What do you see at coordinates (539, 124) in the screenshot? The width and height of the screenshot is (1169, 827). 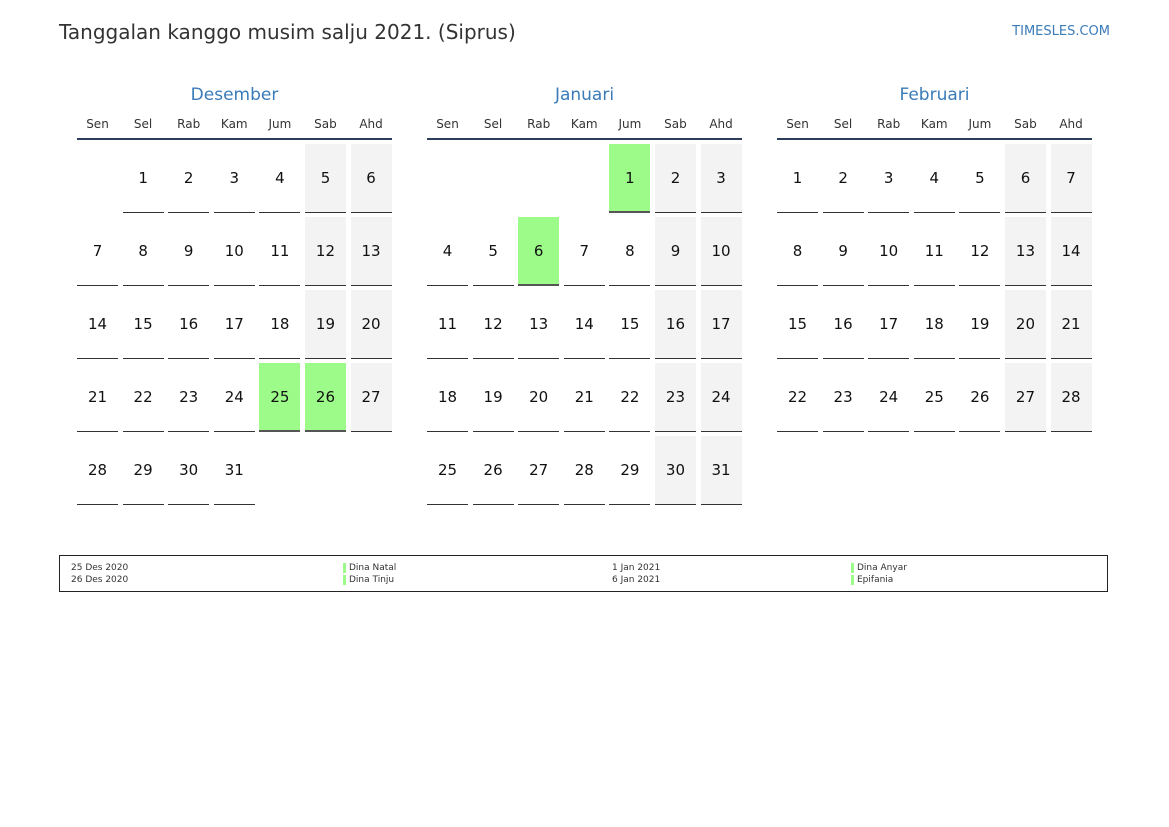 I see `weekday-label: Rab` at bounding box center [539, 124].